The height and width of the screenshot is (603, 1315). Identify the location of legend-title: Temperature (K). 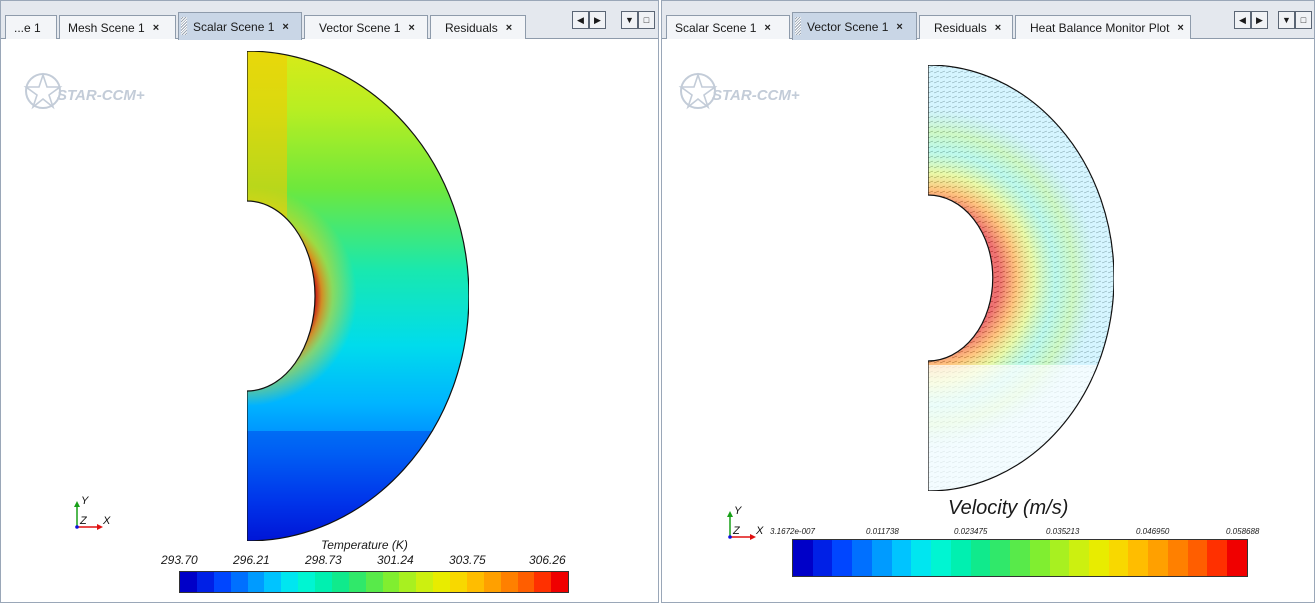
(364, 545).